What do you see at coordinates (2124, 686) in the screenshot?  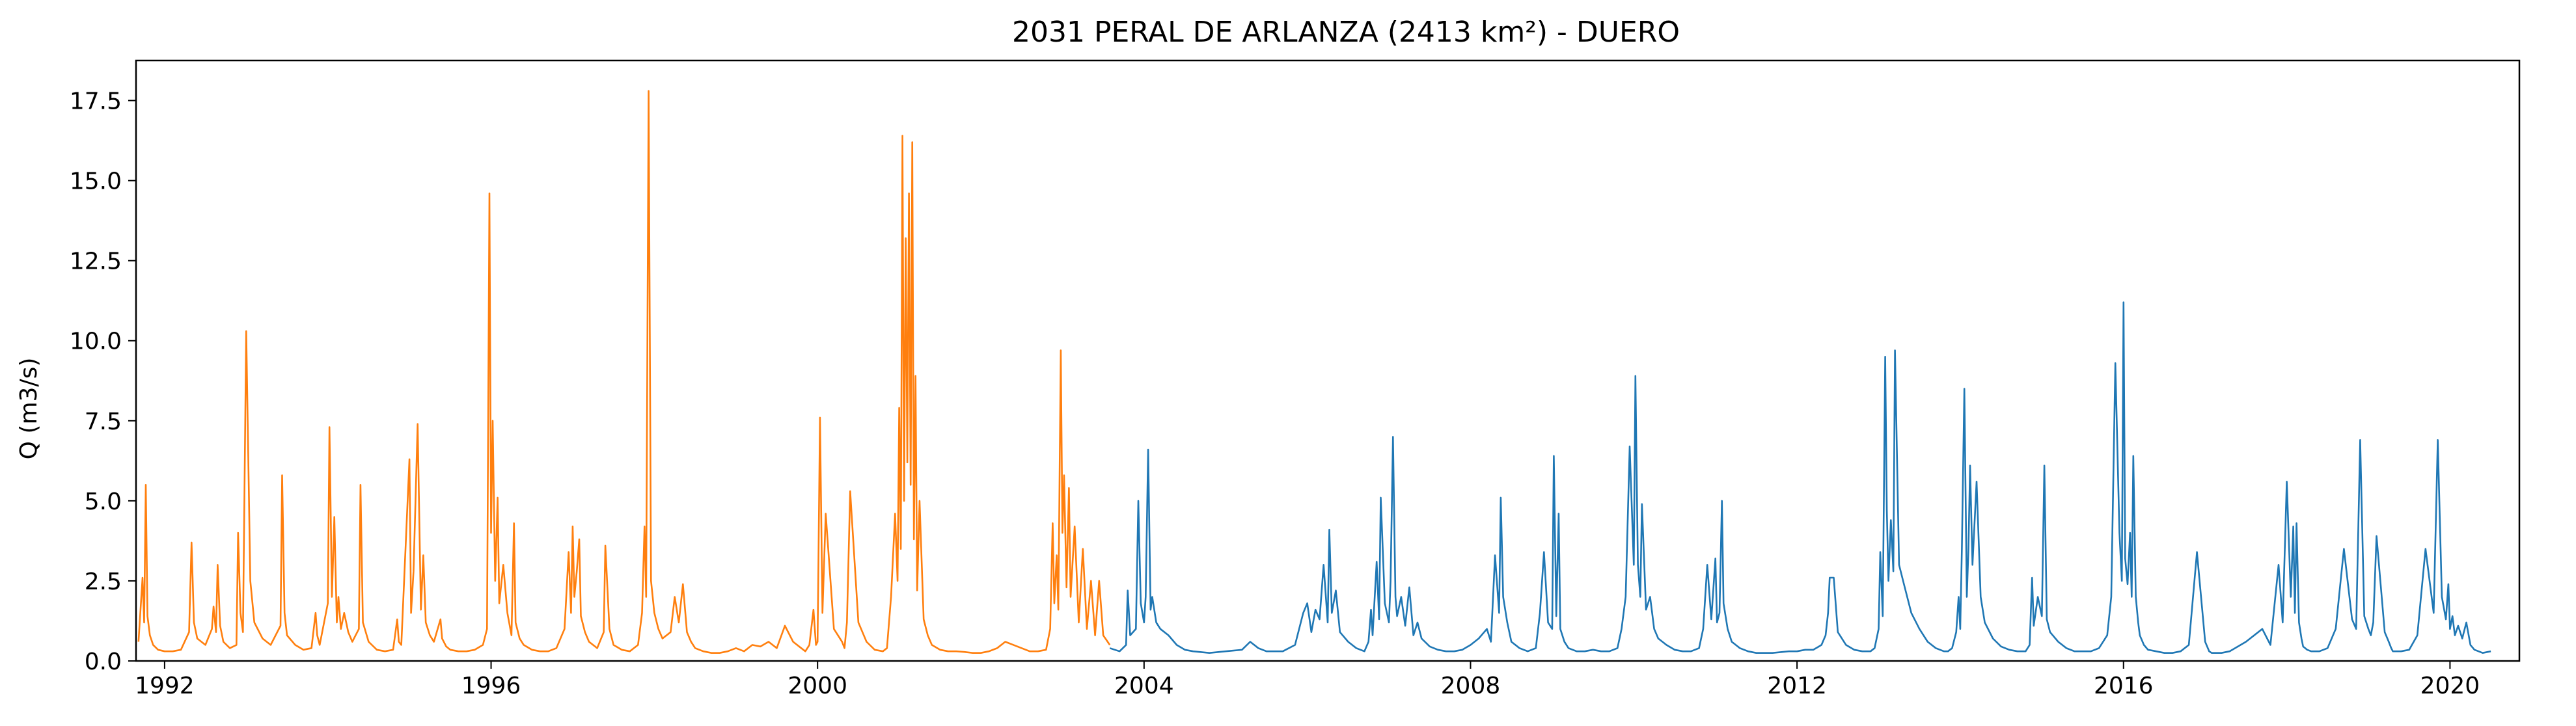 I see `x-tick-label: 2016` at bounding box center [2124, 686].